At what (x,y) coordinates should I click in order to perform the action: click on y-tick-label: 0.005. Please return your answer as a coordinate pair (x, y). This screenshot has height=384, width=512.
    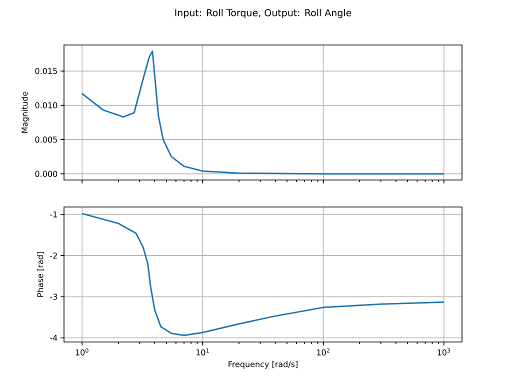
    Looking at the image, I should click on (46, 139).